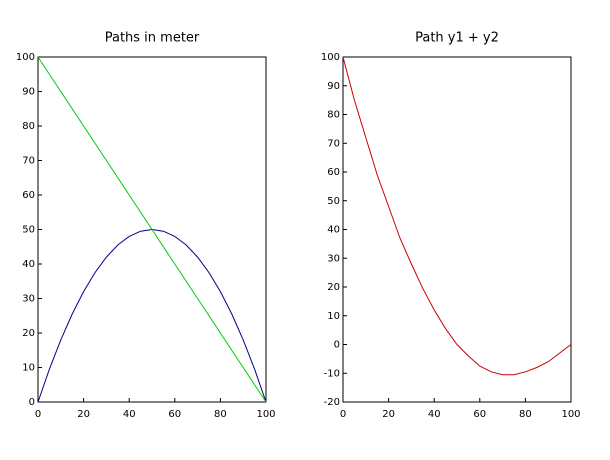  I want to click on data-line, so click(152, 315).